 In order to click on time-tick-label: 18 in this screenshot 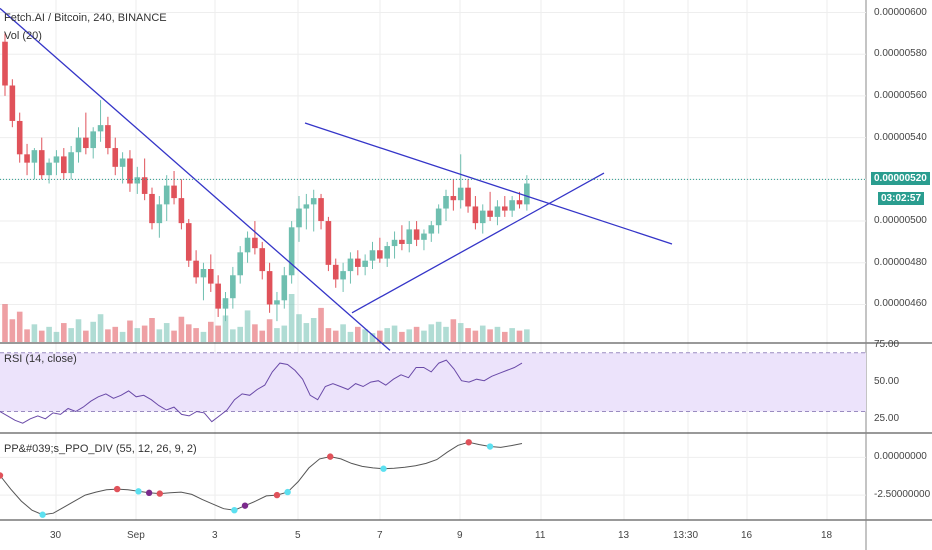, I will do `click(827, 535)`.